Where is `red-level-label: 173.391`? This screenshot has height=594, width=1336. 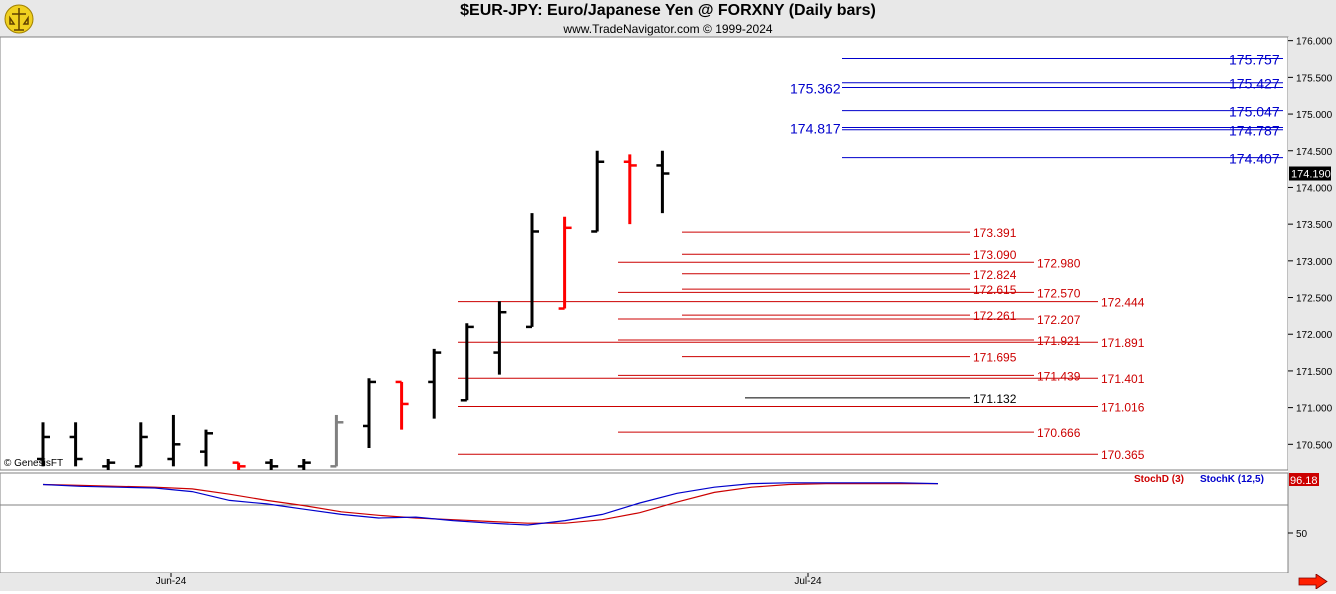 red-level-label: 173.391 is located at coordinates (995, 233).